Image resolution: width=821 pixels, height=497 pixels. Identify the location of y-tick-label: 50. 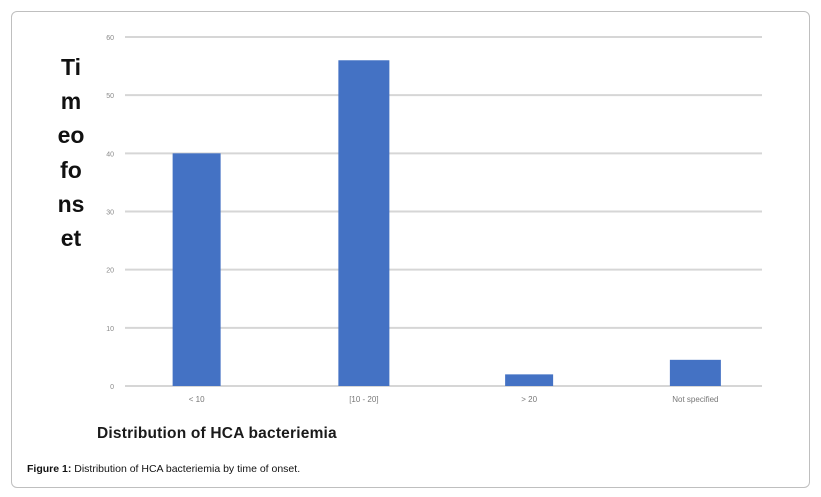
(110, 96).